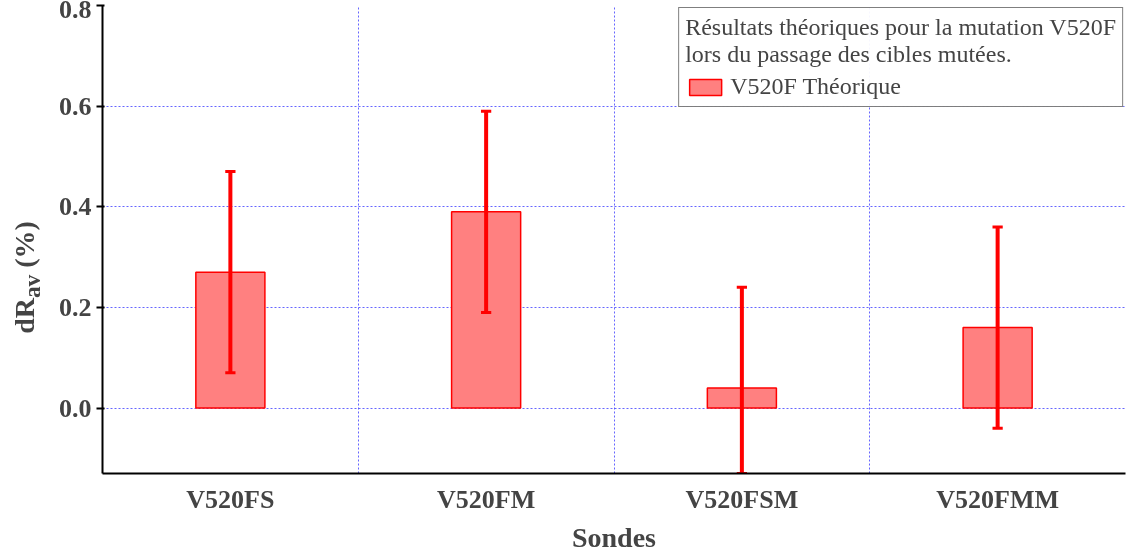  Describe the element at coordinates (230, 499) in the screenshot. I see `x-tick-label: V520FS` at that location.